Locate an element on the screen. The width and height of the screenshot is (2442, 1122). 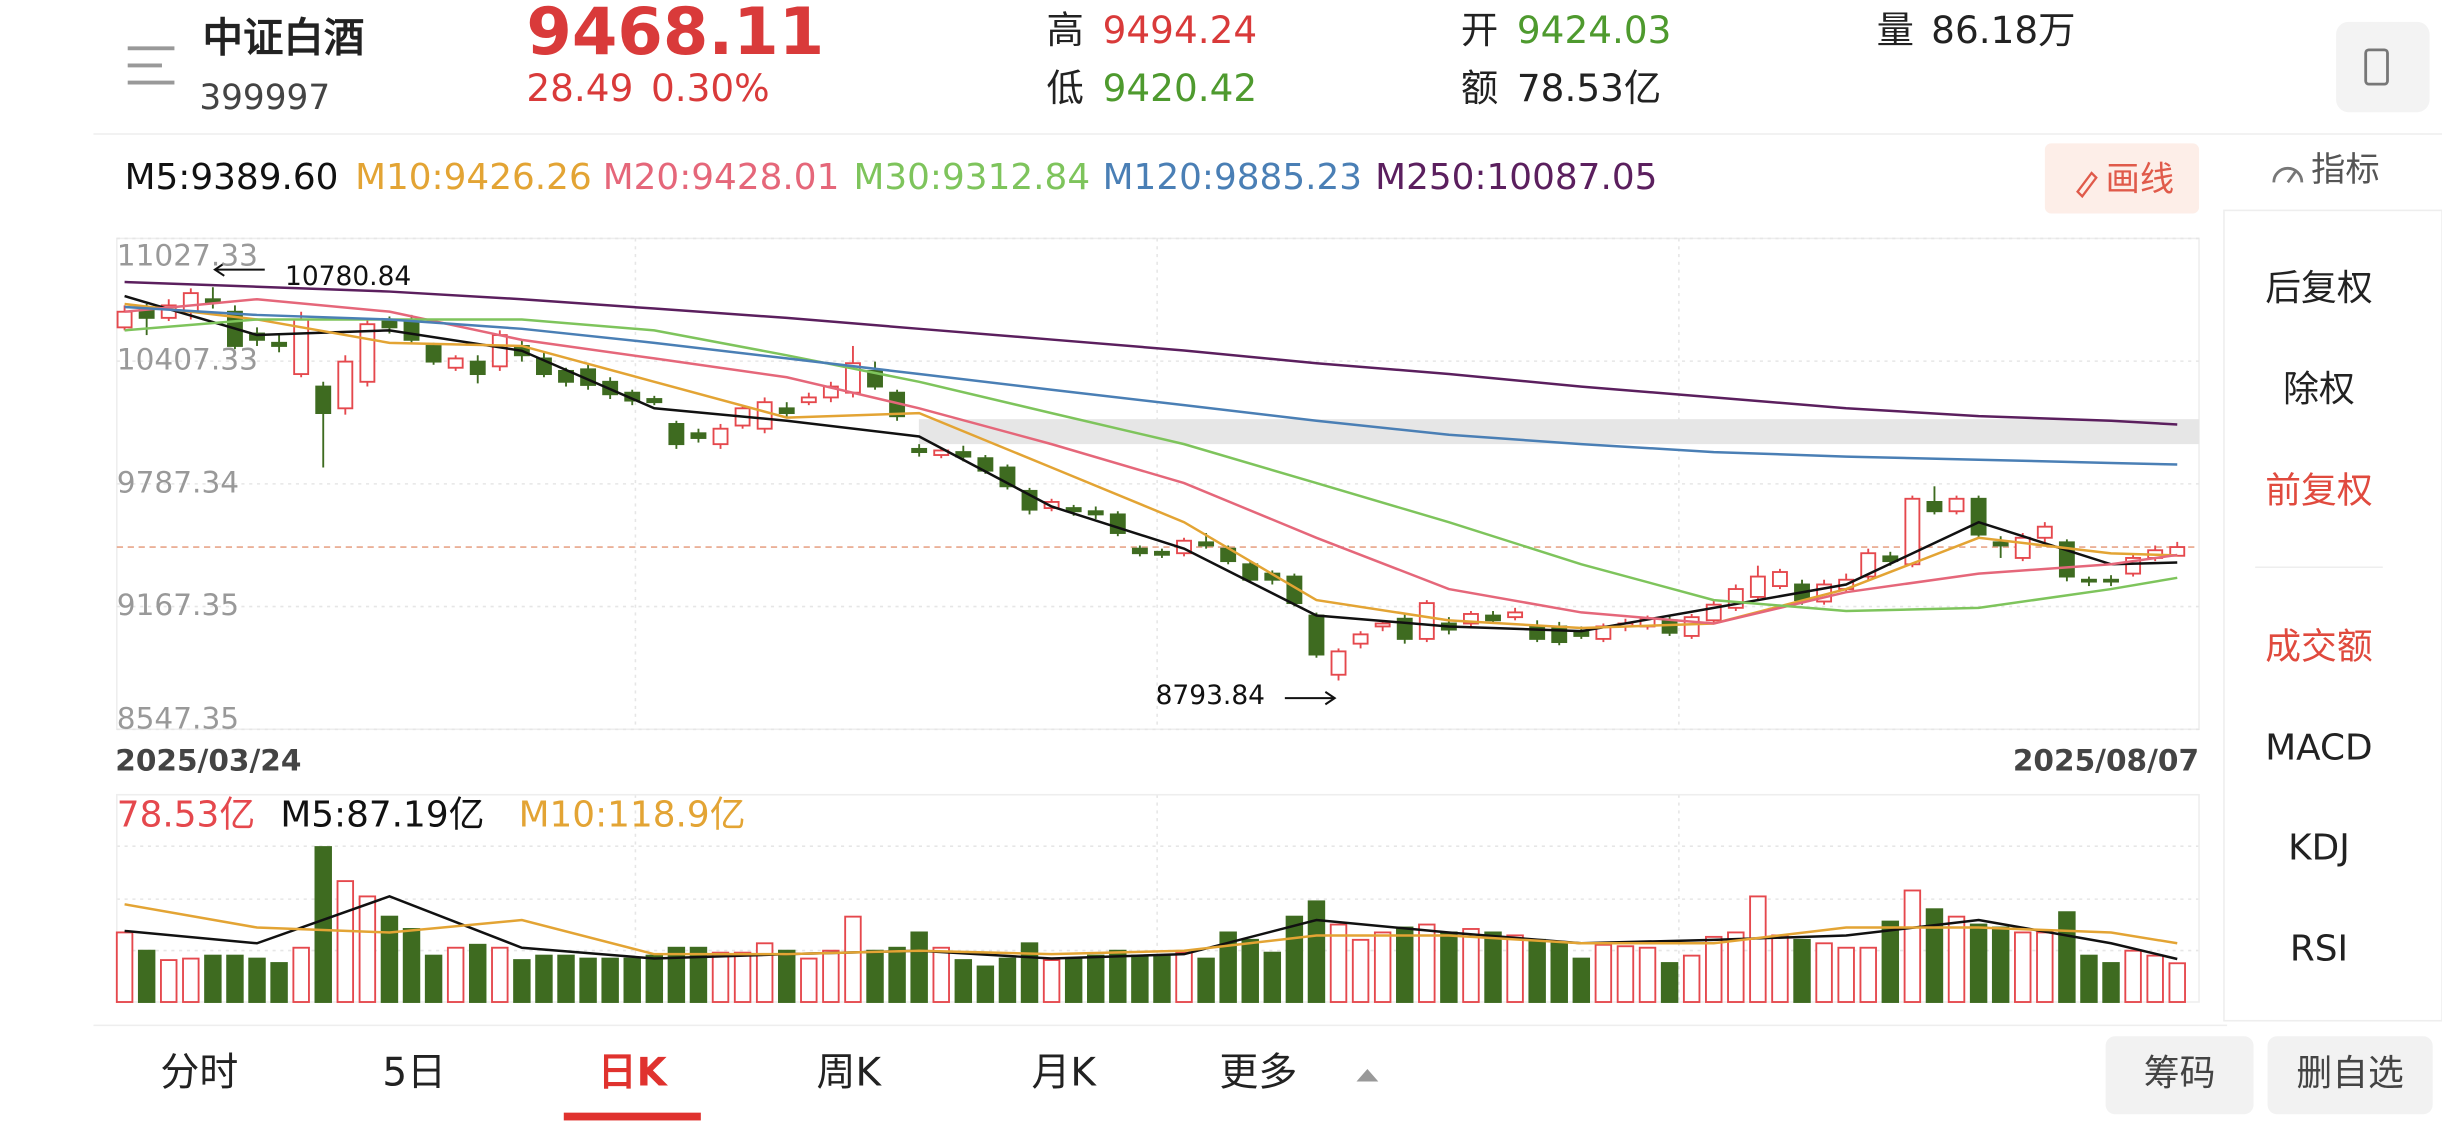
highlight-zone is located at coordinates (1559, 432).